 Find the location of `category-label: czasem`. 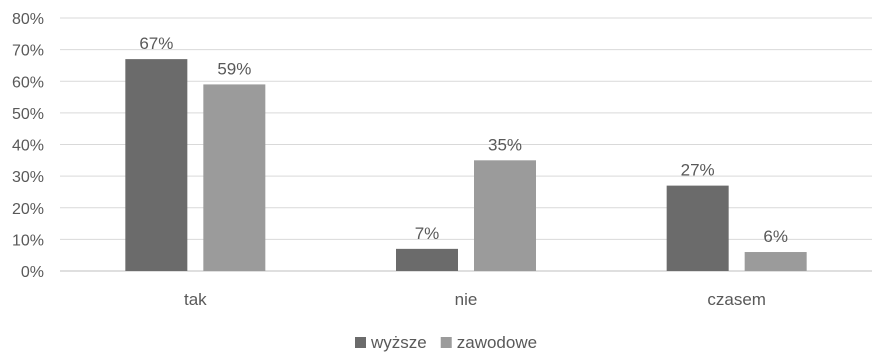

category-label: czasem is located at coordinates (736, 299).